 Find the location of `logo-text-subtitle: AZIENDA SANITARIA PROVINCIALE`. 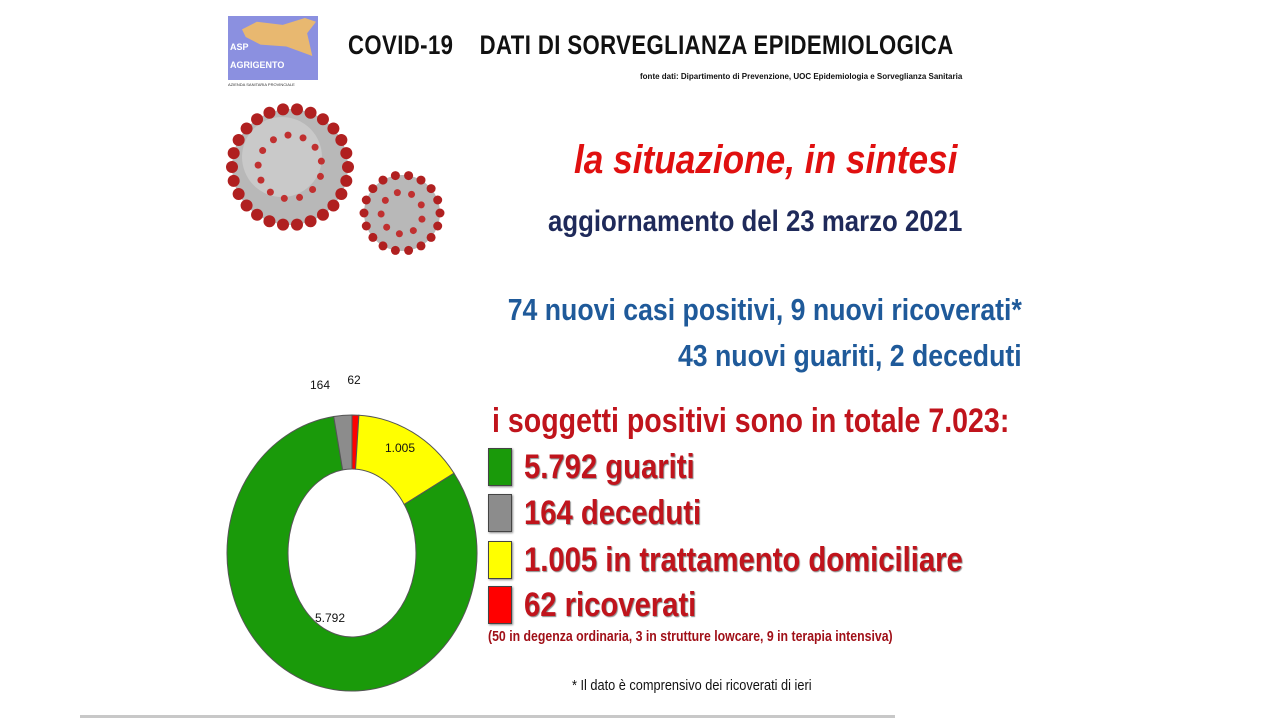

logo-text-subtitle: AZIENDA SANITARIA PROVINCIALE is located at coordinates (273, 84).